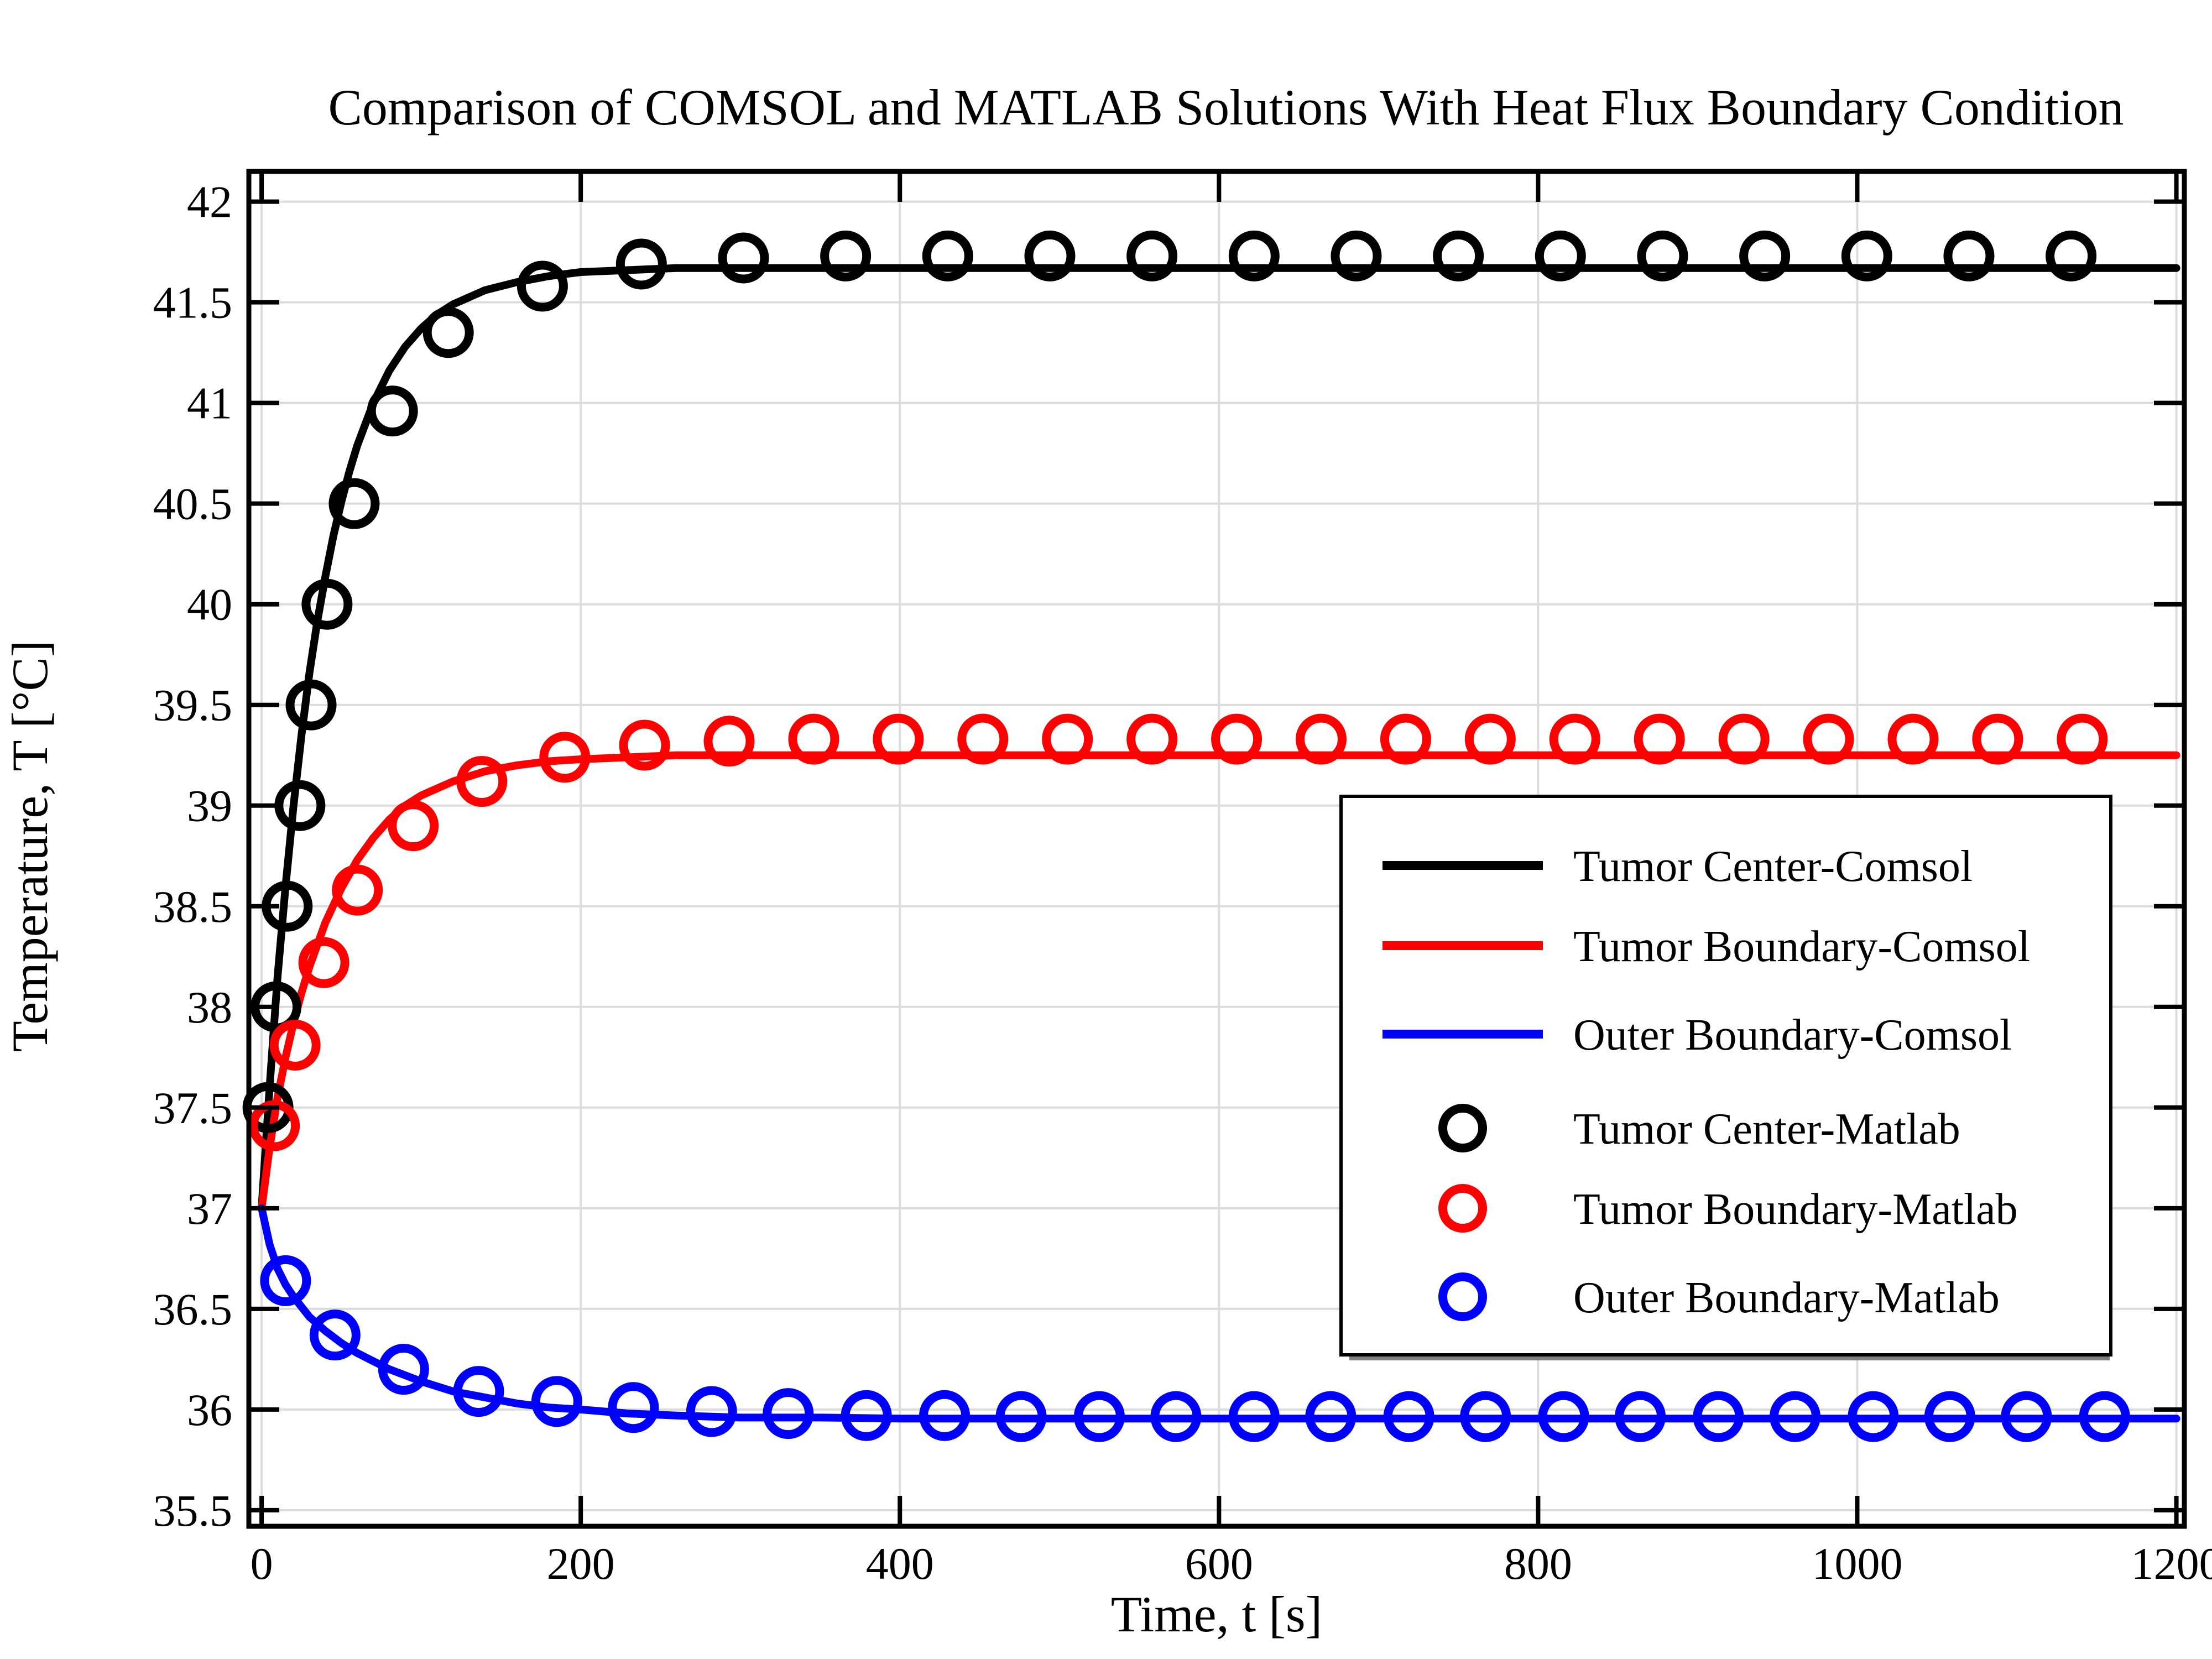  Describe the element at coordinates (900, 1563) in the screenshot. I see `x-tick-label: 400` at that location.